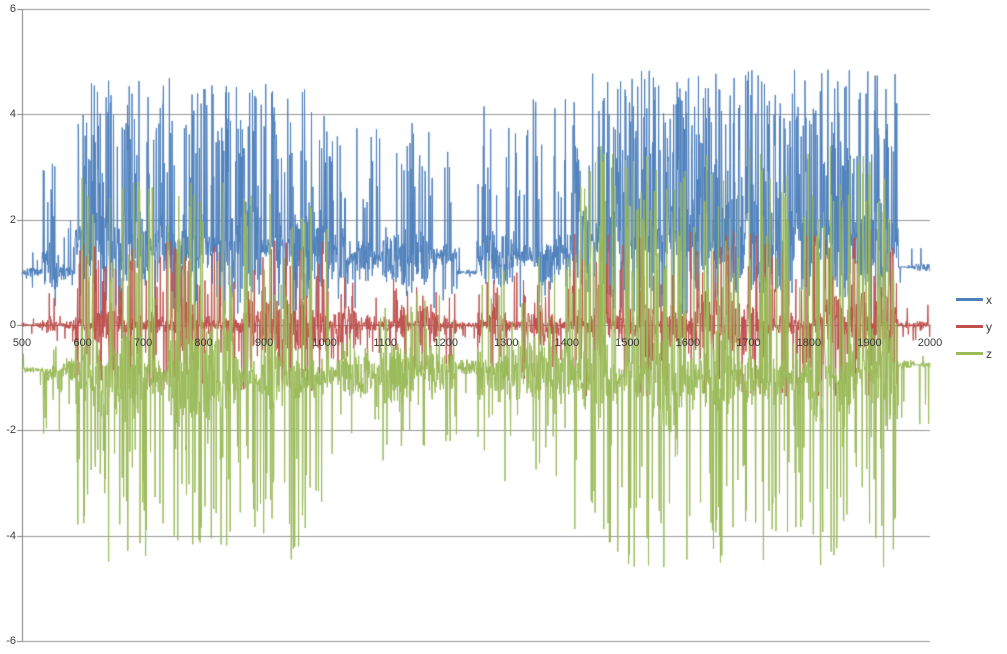  What do you see at coordinates (969, 353) in the screenshot?
I see `legend-swatch-z` at bounding box center [969, 353].